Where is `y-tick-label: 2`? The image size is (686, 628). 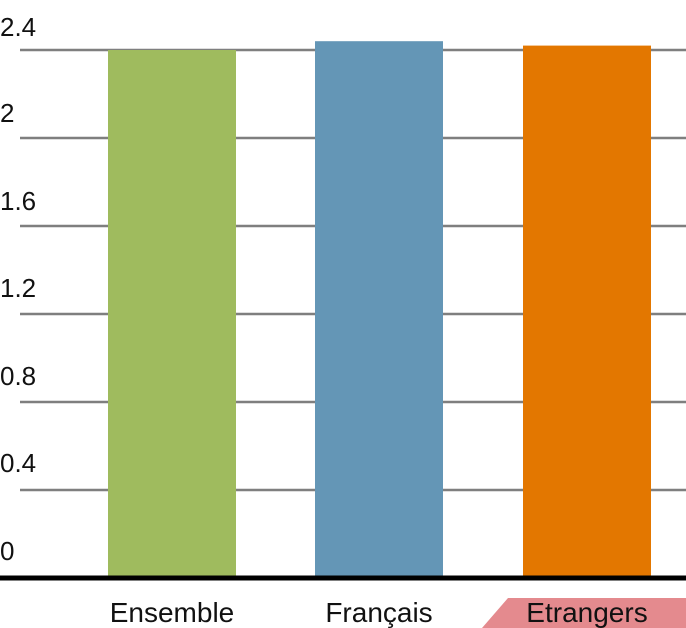 y-tick-label: 2 is located at coordinates (7, 113).